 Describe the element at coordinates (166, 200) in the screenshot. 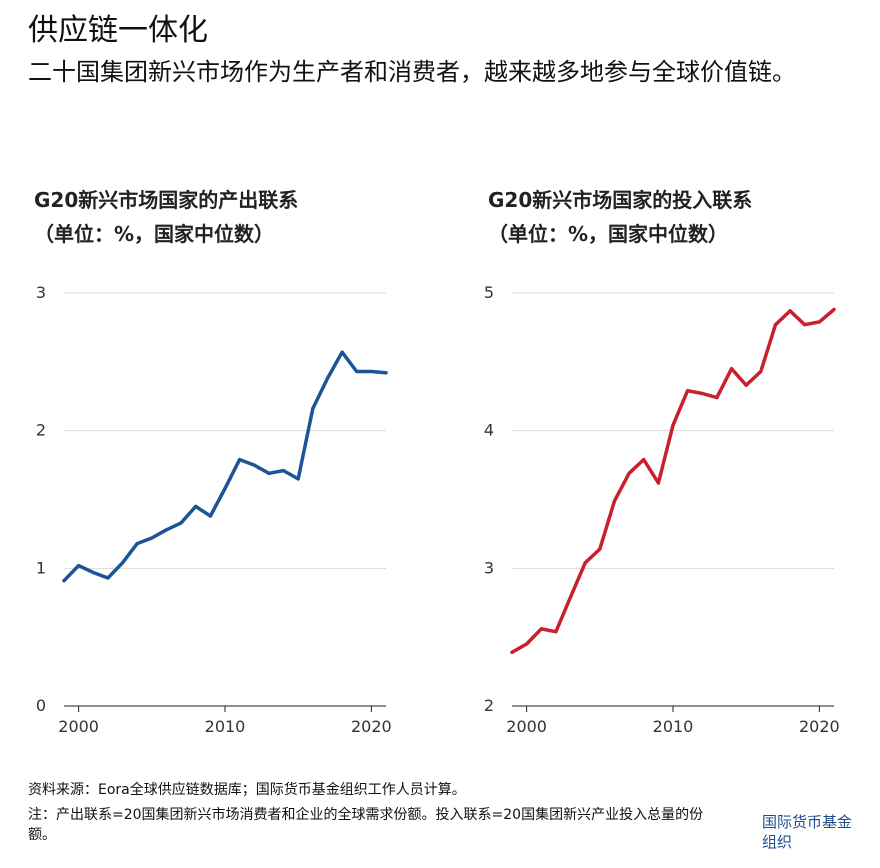

I see `chart-title-output-main: G20新兴市场国家的产出联系` at that location.